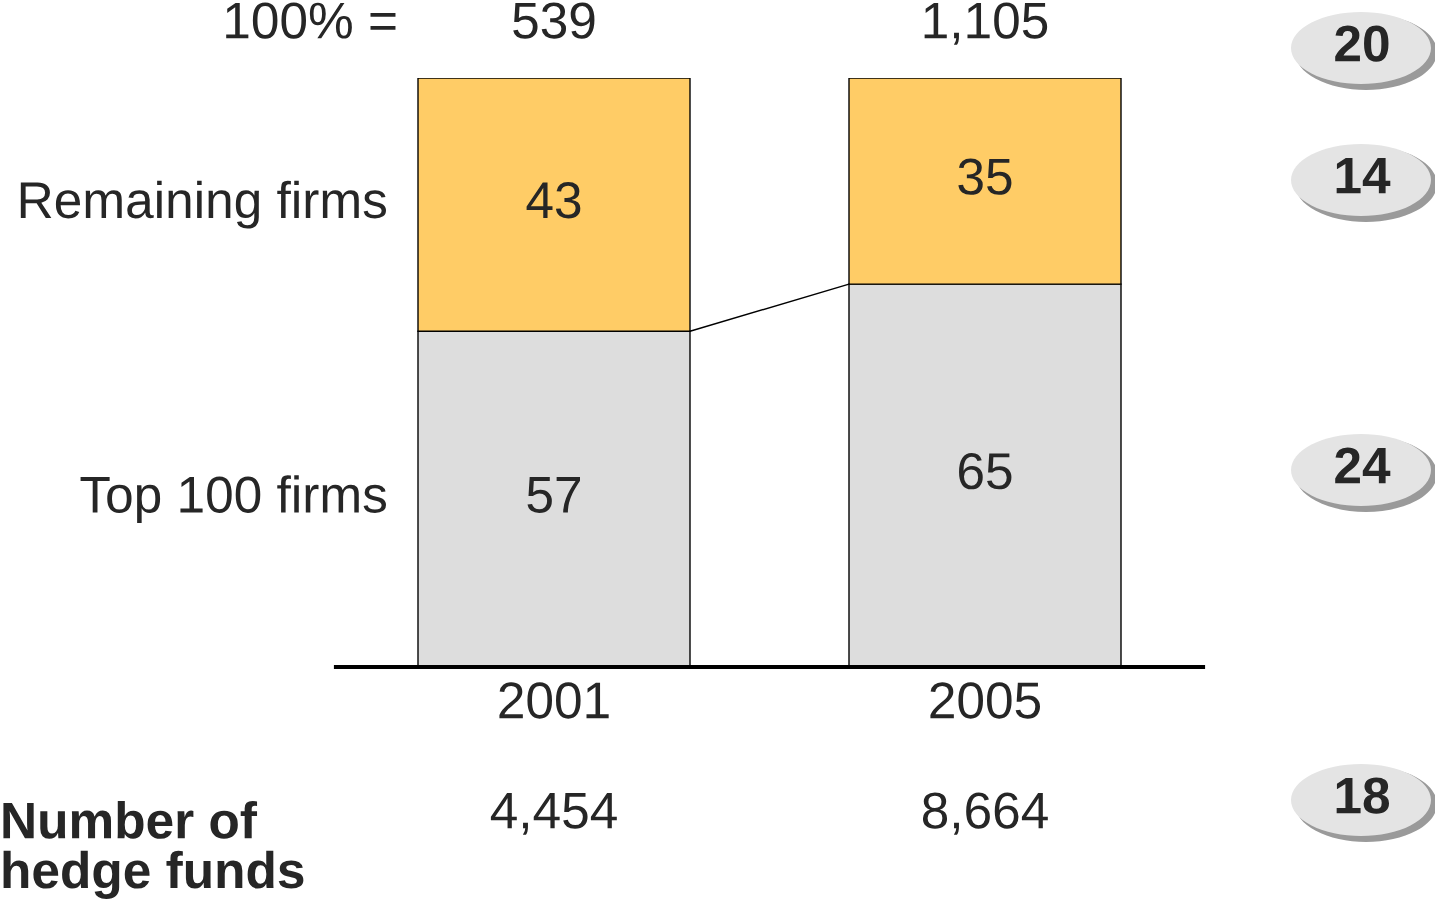 The height and width of the screenshot is (904, 1435). What do you see at coordinates (1362, 43) in the screenshot?
I see `text: 20` at bounding box center [1362, 43].